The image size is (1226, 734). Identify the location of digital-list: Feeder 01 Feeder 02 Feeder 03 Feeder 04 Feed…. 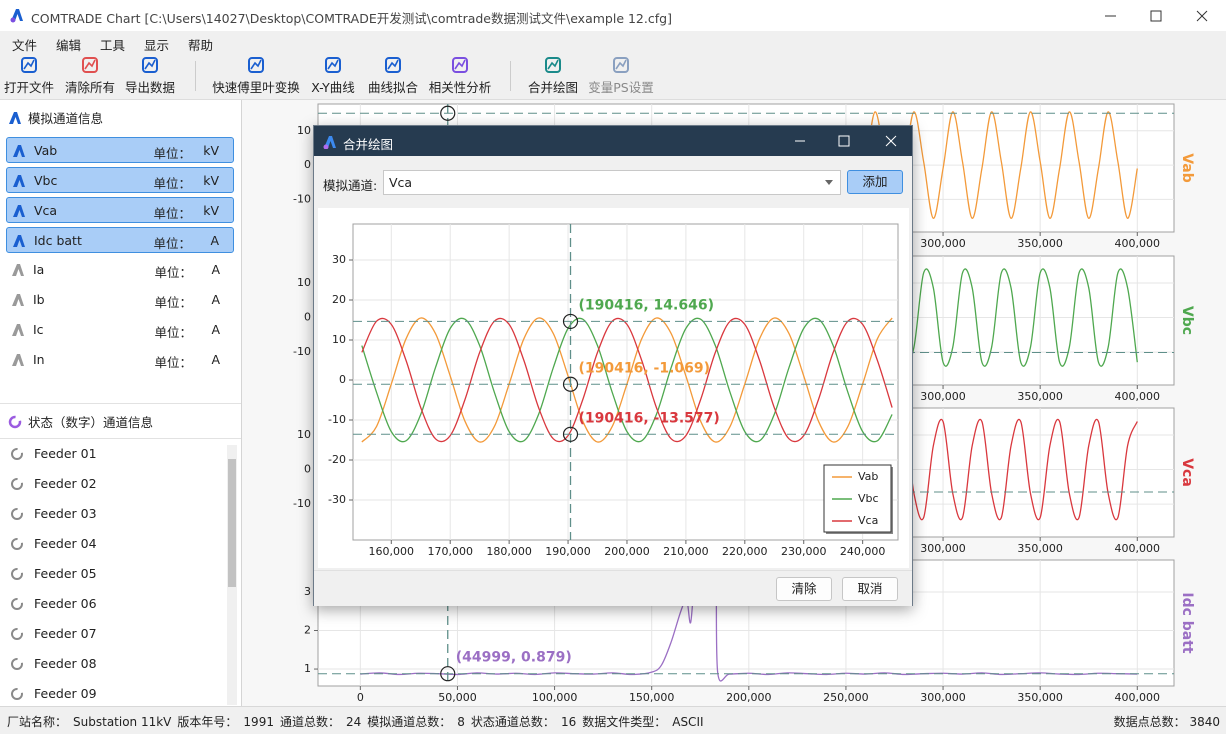
(113, 573).